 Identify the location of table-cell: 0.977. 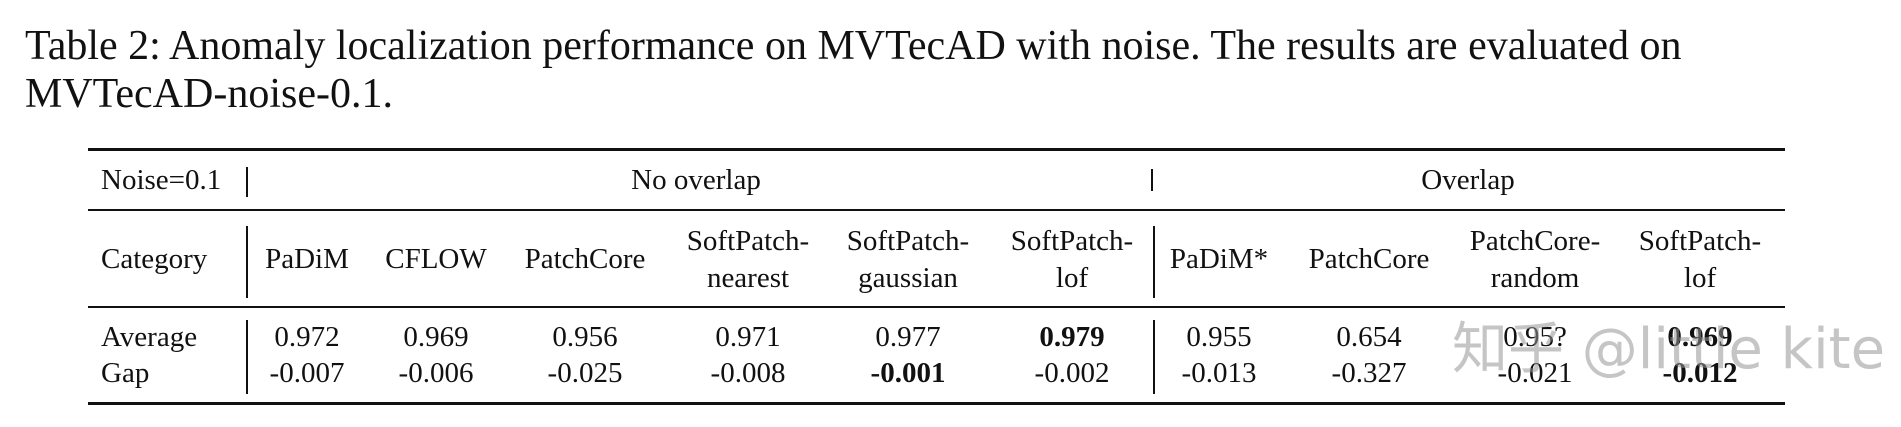
(908, 337).